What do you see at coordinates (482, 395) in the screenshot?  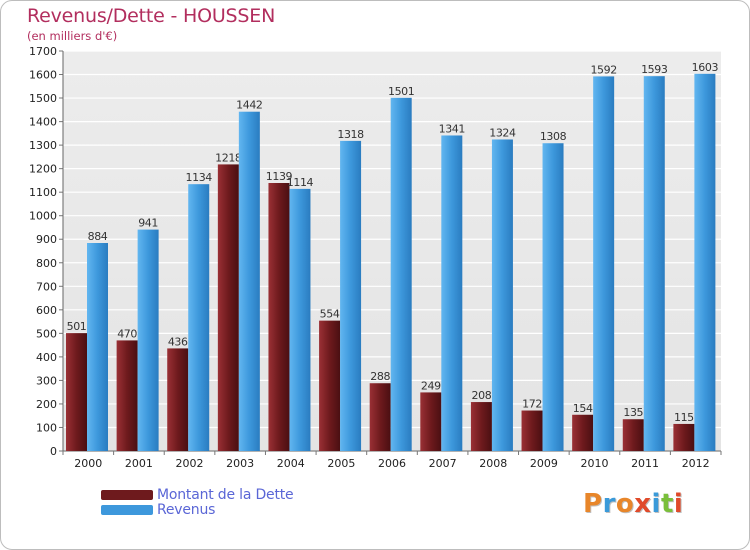 I see `data-label-dette: 208` at bounding box center [482, 395].